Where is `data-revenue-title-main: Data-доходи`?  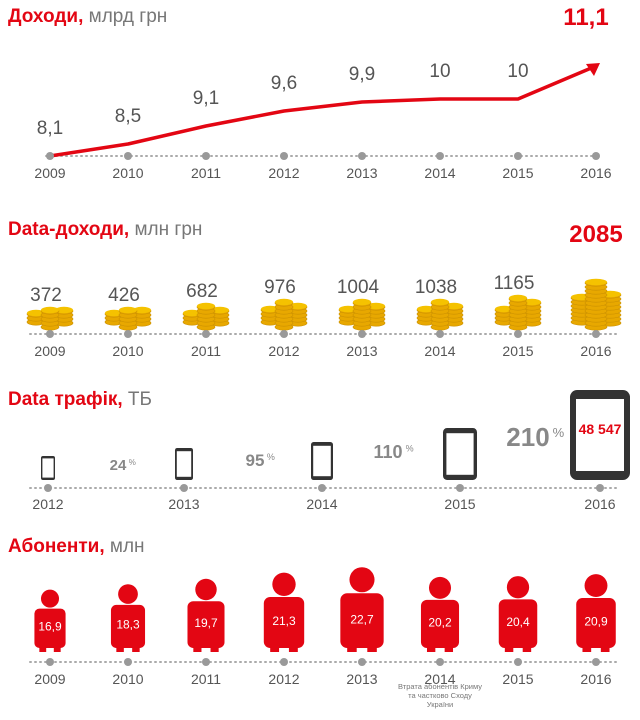
data-revenue-title-main: Data-доходи is located at coordinates (66, 229).